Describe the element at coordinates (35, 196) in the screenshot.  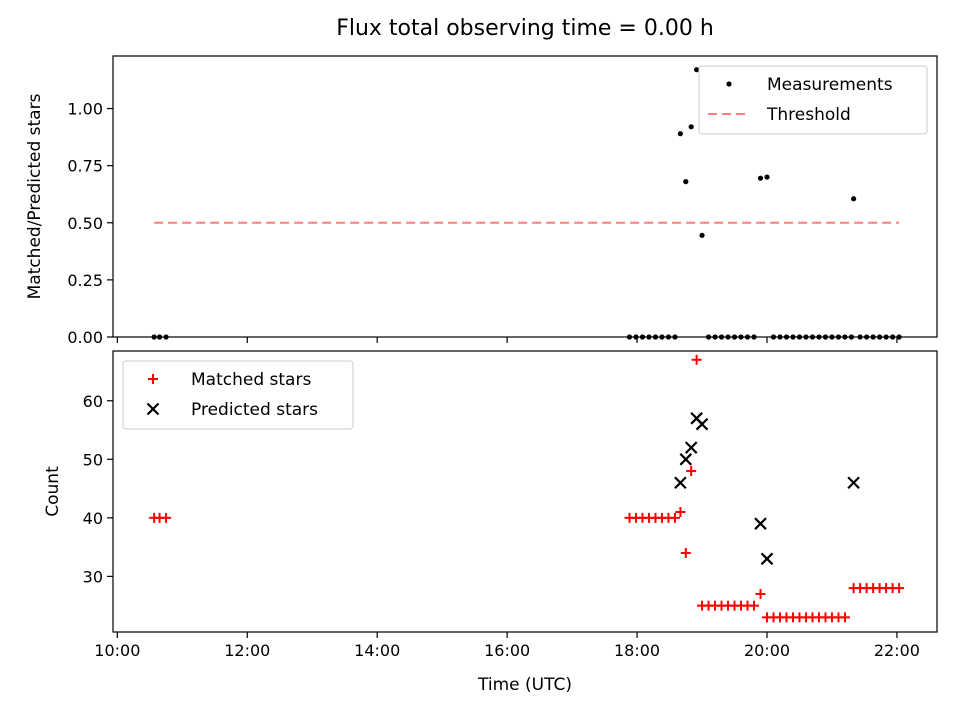
I see `y-axis-label: Matched/Predicted stars` at that location.